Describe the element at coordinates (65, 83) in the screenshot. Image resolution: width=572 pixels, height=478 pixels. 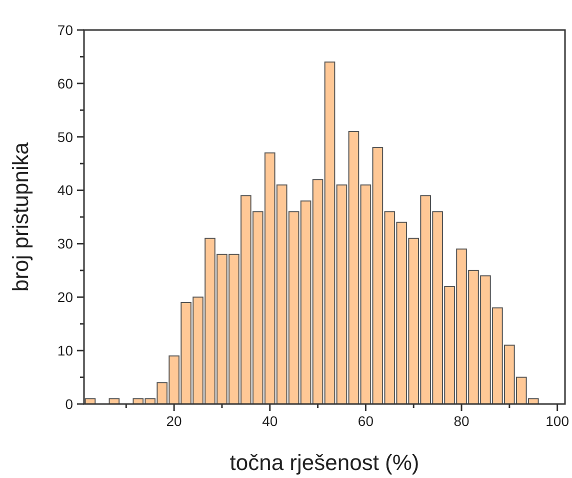
I see `y-tick-label: 60` at that location.